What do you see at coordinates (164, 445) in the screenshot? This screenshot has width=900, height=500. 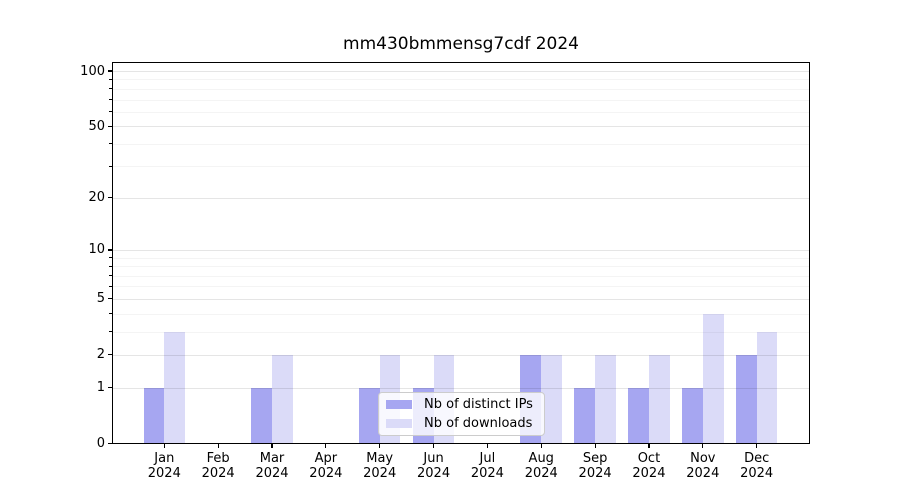 I see `x-tick-jan-2024` at bounding box center [164, 445].